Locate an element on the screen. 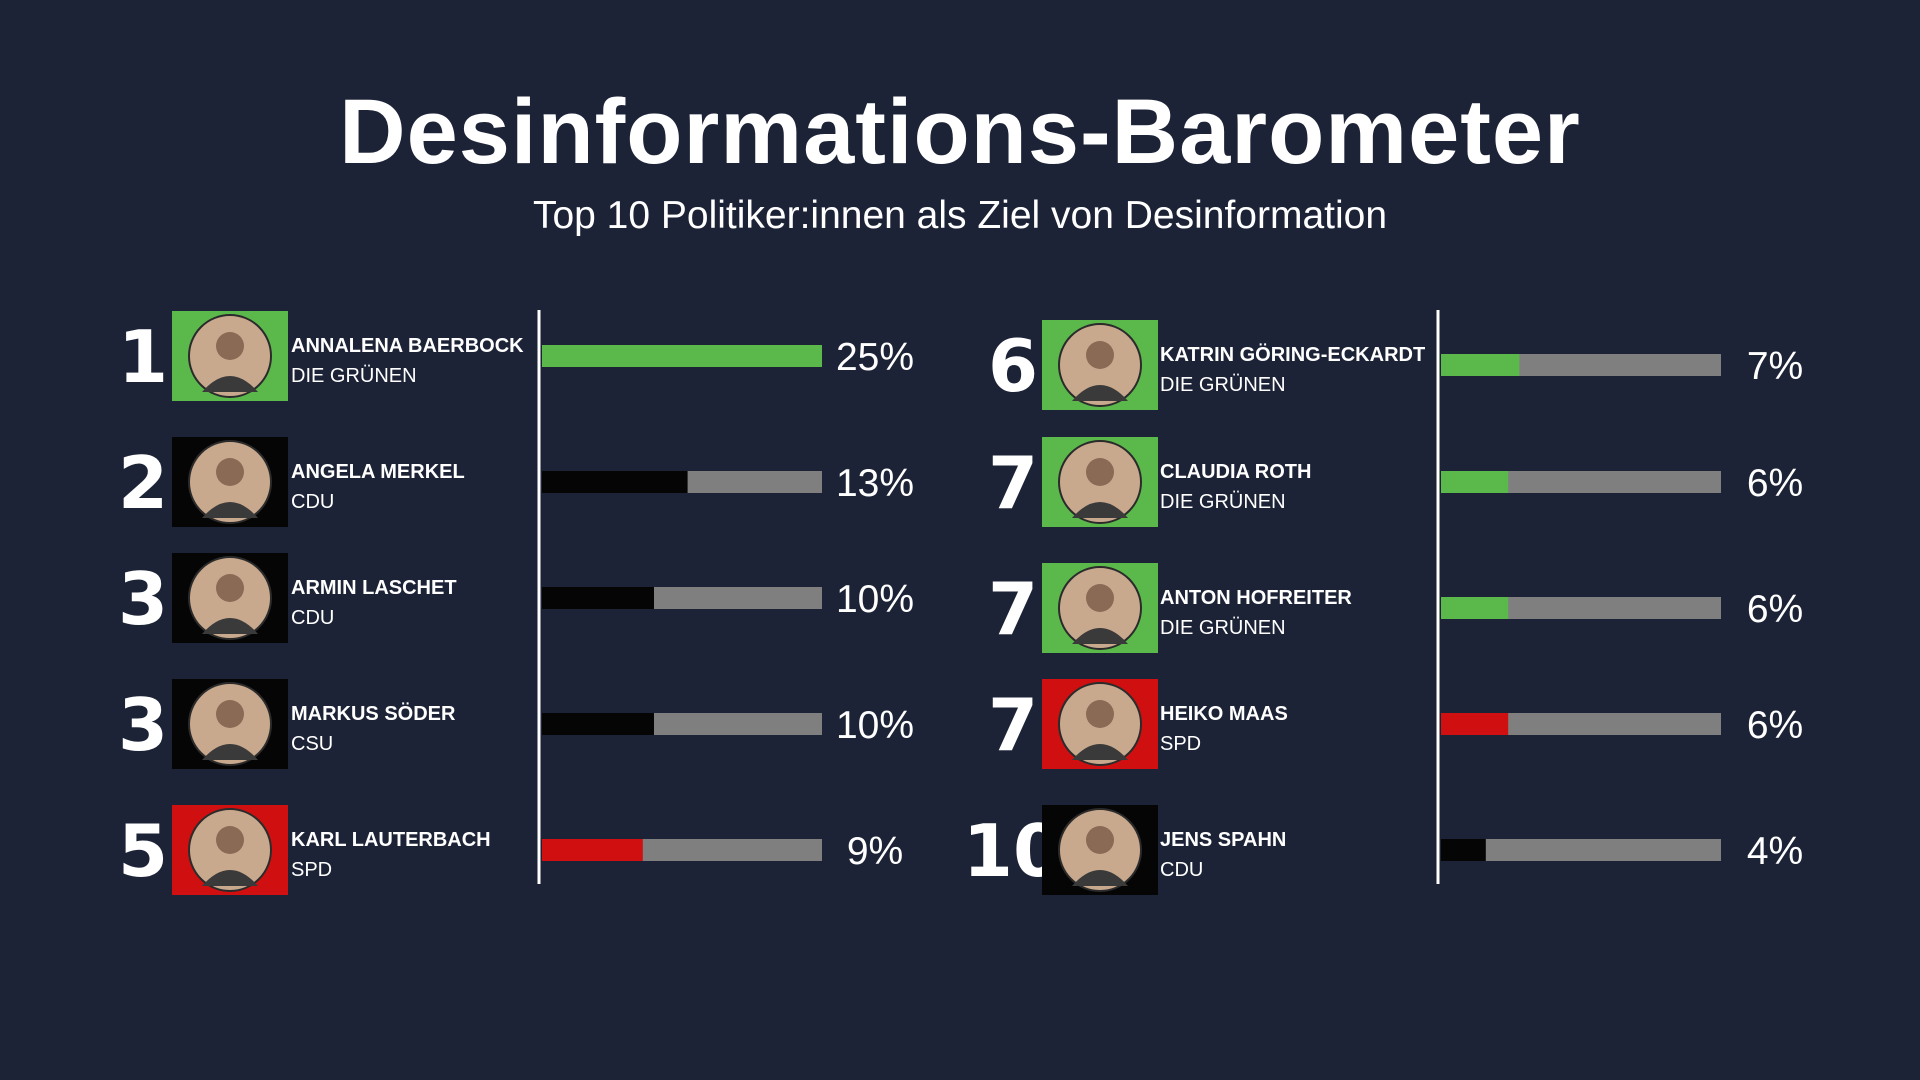  politician-name: ANTON HOFREITER is located at coordinates (1256, 598).